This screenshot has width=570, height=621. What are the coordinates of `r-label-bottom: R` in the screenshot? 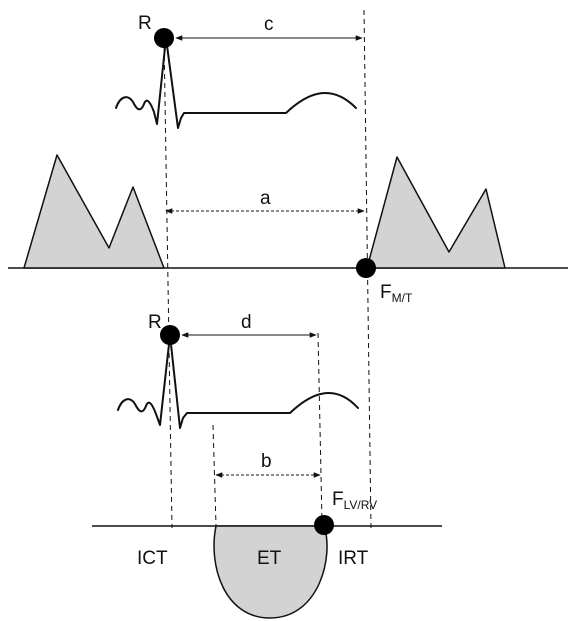 It's located at (155, 322).